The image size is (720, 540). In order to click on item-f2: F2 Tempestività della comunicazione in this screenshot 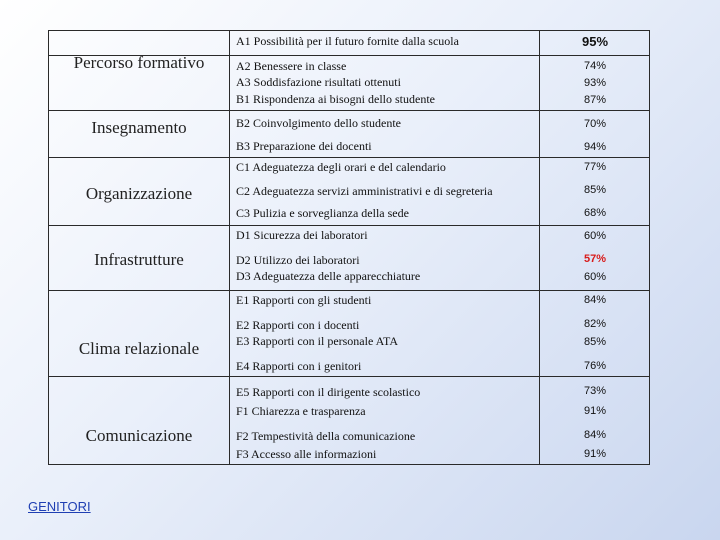, I will do `click(326, 436)`.